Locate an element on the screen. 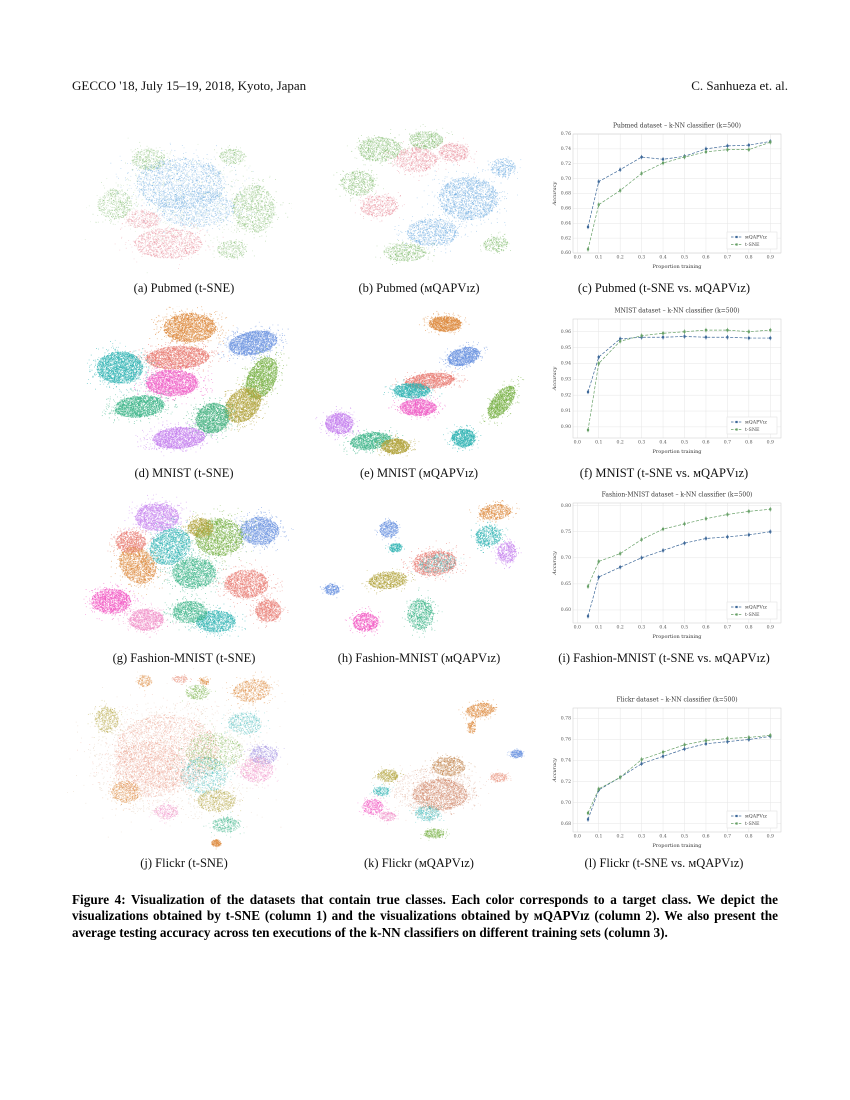 Image resolution: width=850 pixels, height=1100 pixels. subcaption-e: (e) MNIST (мQAPVız) is located at coordinates (419, 473).